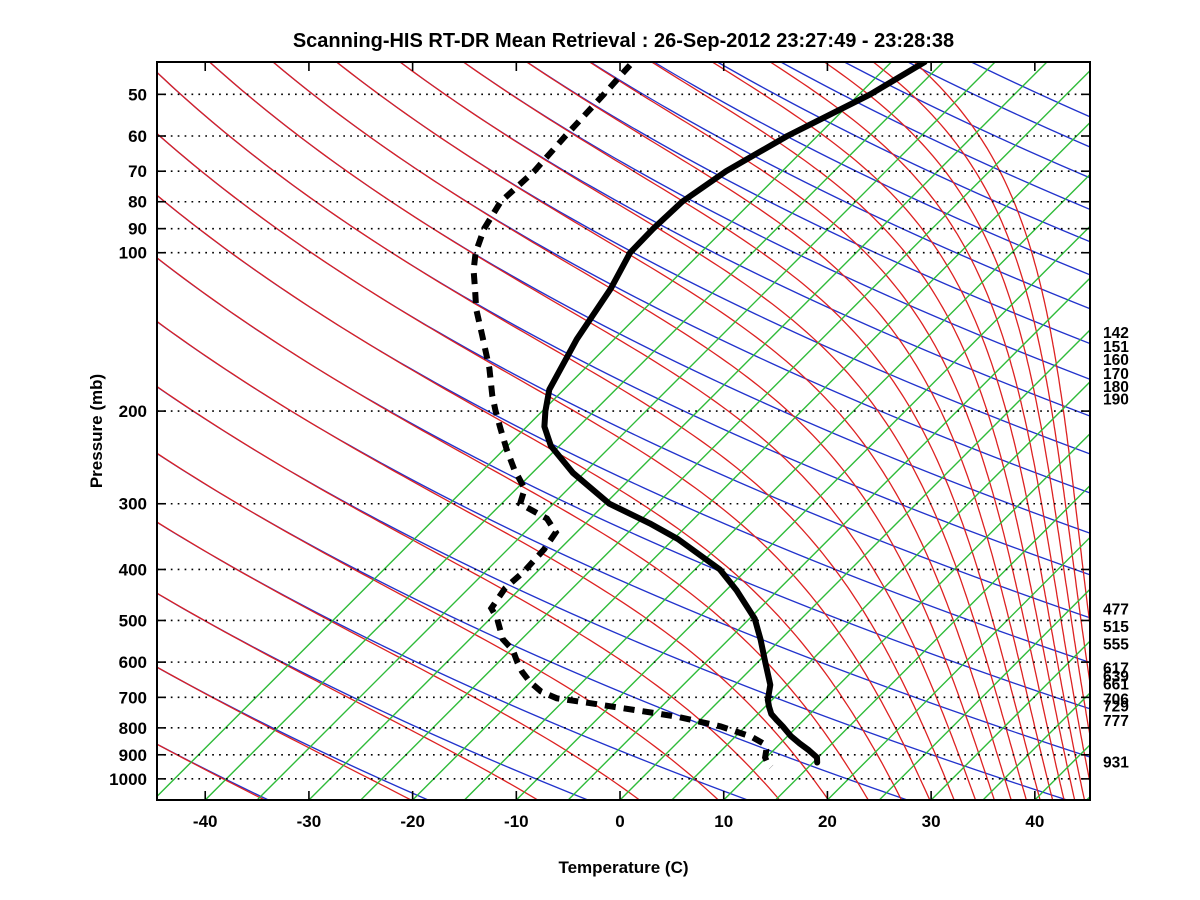  What do you see at coordinates (1116, 627) in the screenshot?
I see `retrieval-level-label: 515` at bounding box center [1116, 627].